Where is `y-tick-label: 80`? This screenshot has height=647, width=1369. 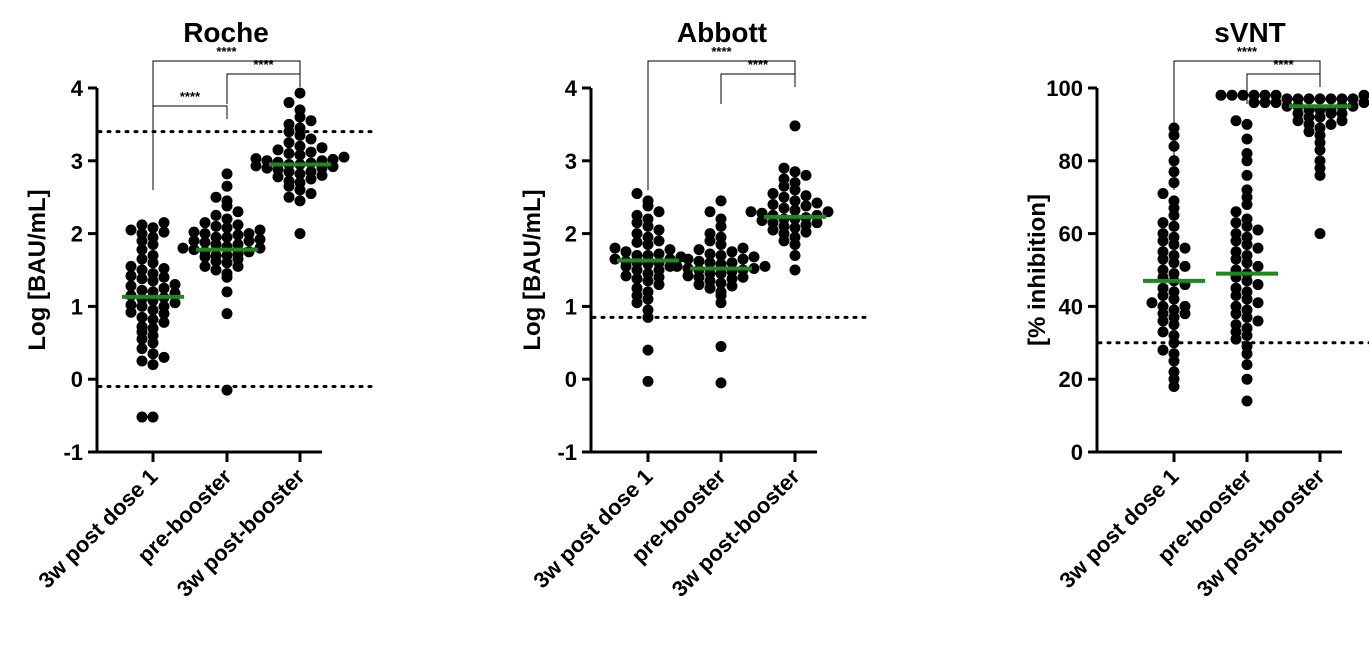 y-tick-label: 80 is located at coordinates (1071, 161).